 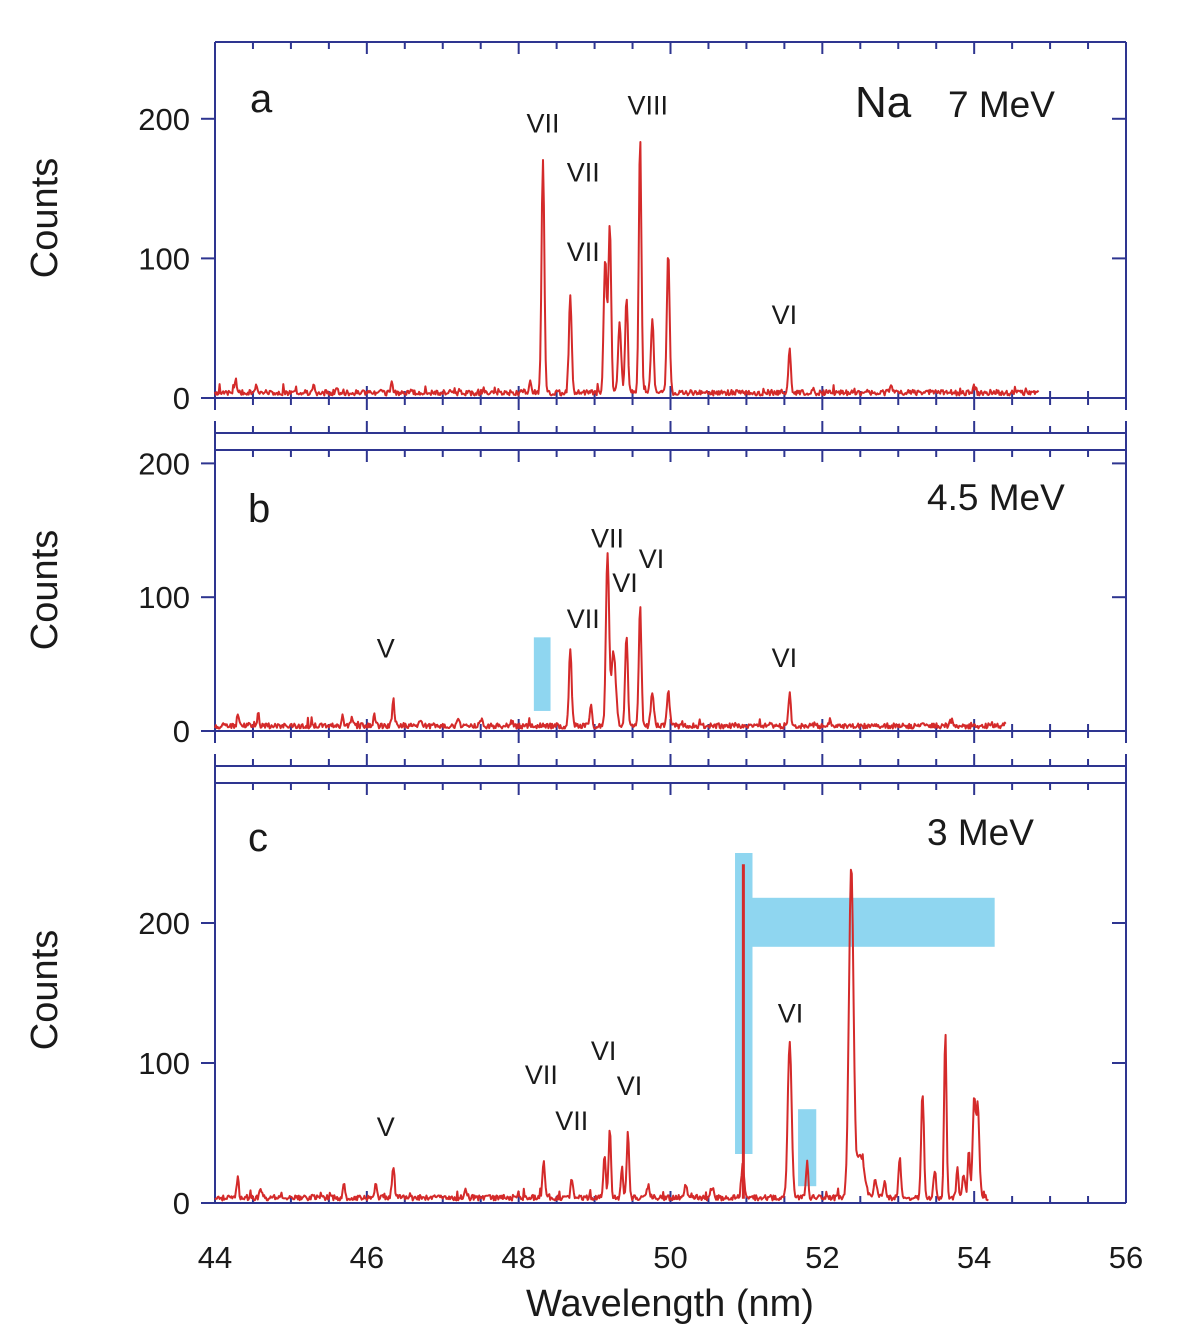 I want to click on panel-c-energy-label: 3 MeV, so click(x=980, y=832).